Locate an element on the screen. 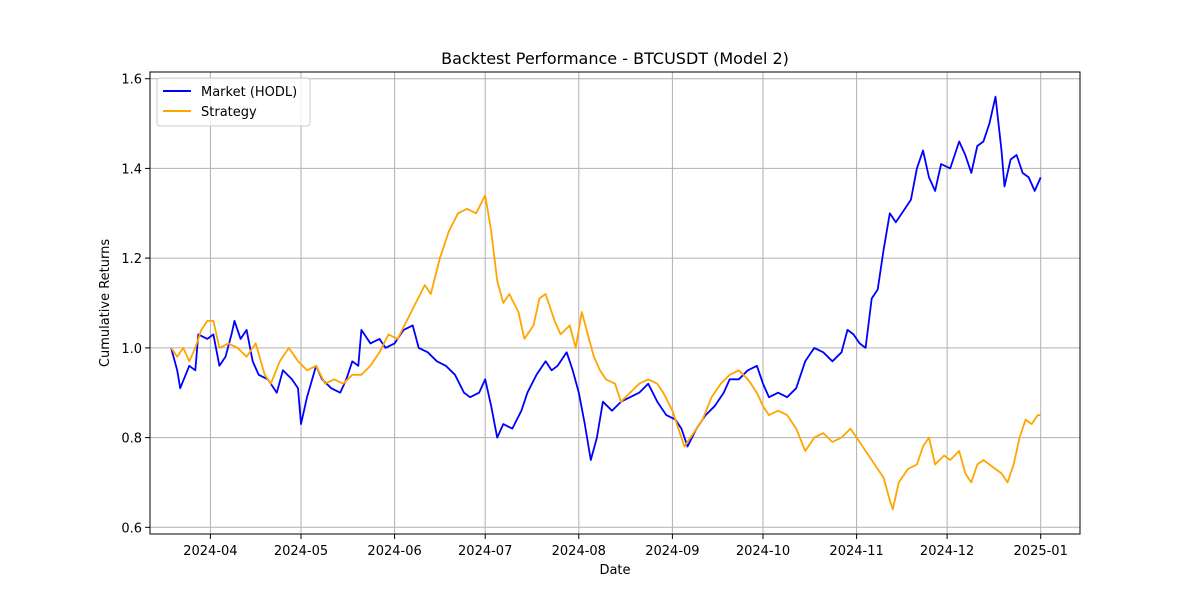 This screenshot has width=1200, height=600. x-tick-label: 2024-10 is located at coordinates (763, 551).